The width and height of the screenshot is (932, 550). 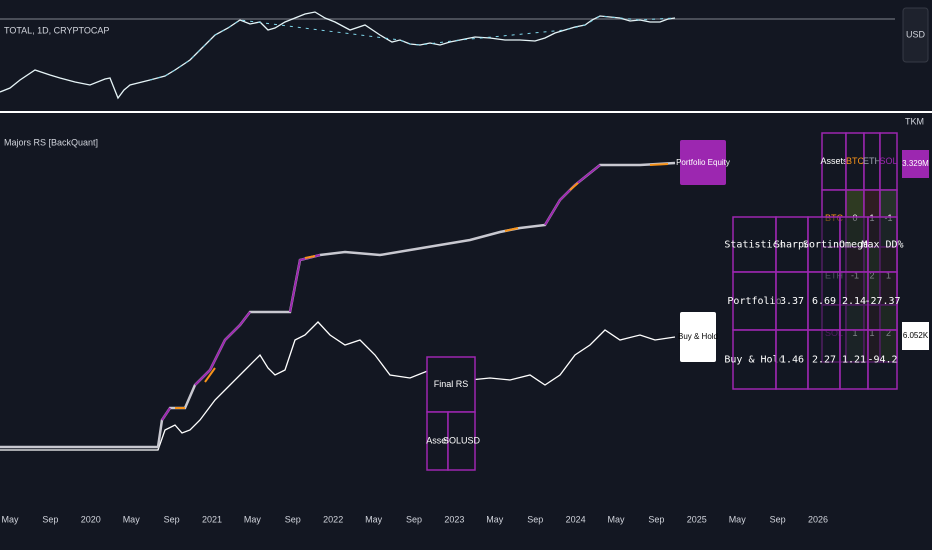 I want to click on cell-text: Max DD%, so click(x=882, y=245).